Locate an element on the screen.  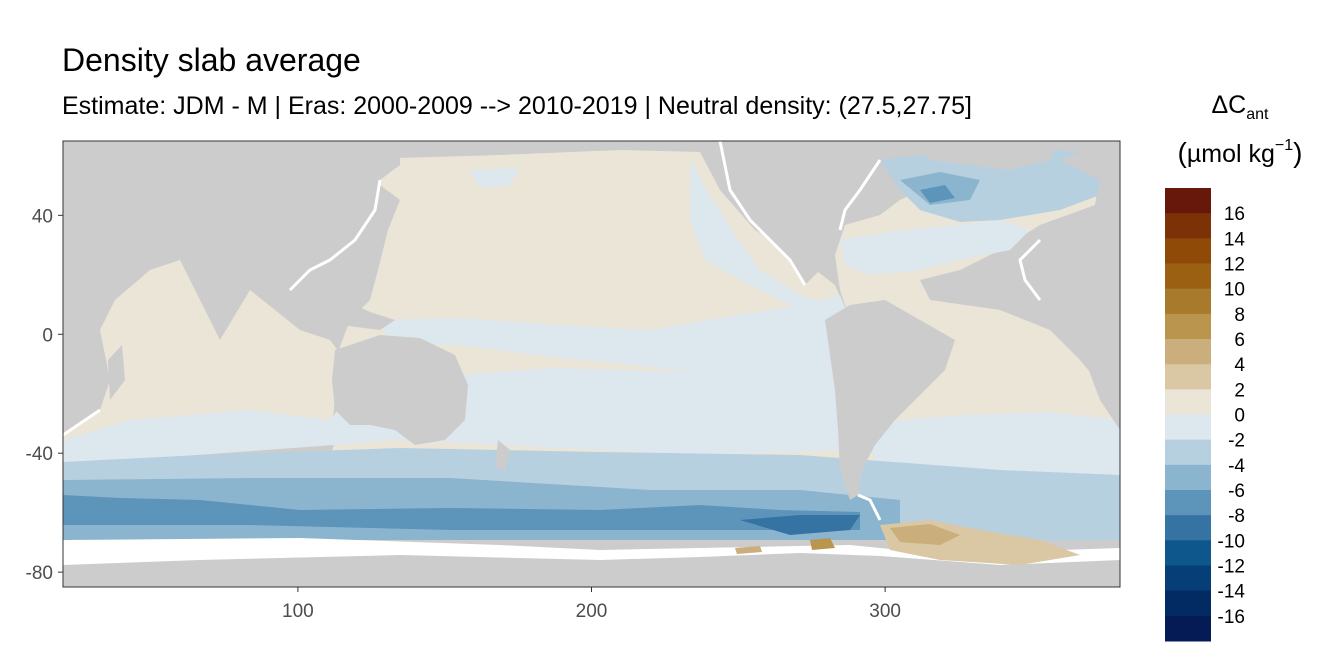
legend-label: 8 is located at coordinates (1239, 315).